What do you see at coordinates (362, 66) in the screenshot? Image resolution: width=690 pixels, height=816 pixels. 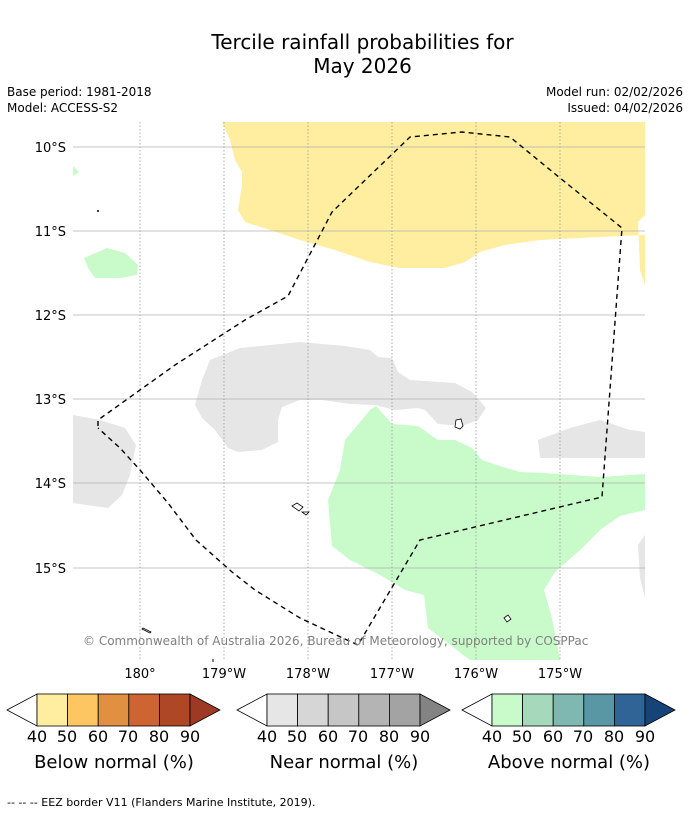 I see `title-line-2: May 2026` at bounding box center [362, 66].